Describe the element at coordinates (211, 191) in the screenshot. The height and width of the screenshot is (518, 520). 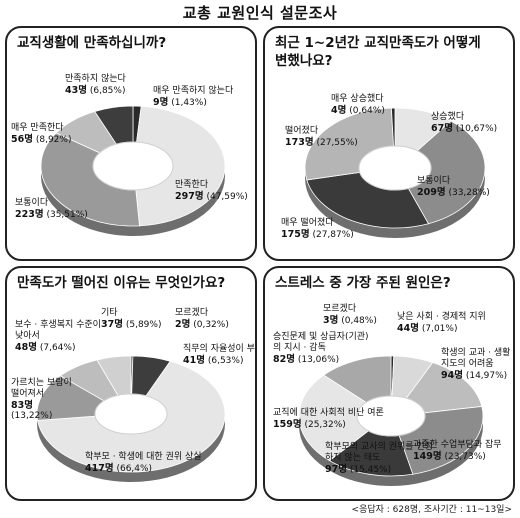
I see `slice-label: 만족한다 297명 (47,59%)` at that location.